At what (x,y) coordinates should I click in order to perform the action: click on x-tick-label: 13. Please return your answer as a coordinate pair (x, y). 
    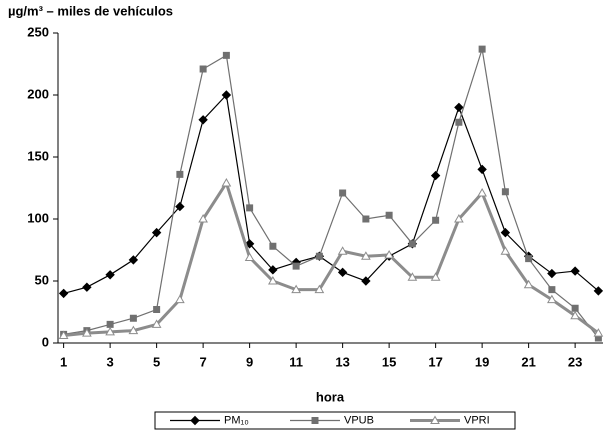
    Looking at the image, I should click on (342, 361).